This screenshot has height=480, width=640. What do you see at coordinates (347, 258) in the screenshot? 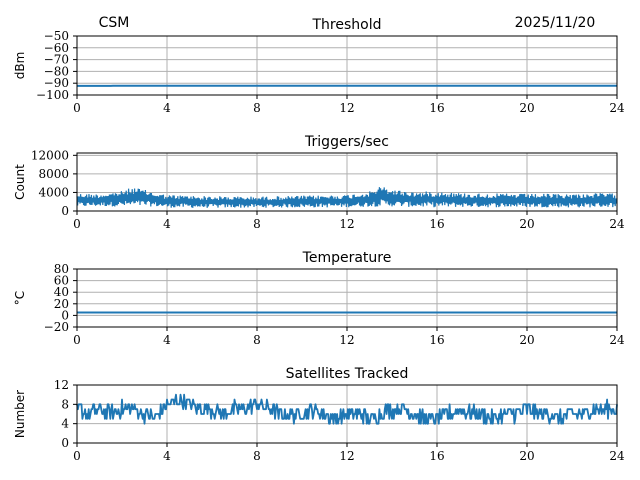
I see `chart-title: Temperature` at bounding box center [347, 258].